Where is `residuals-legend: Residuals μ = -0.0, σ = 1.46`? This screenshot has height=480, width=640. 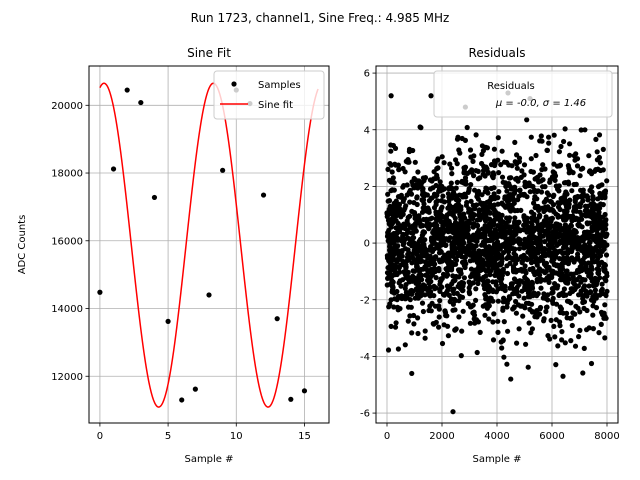
residuals-legend: Residuals μ = -0.0, σ = 1.46 is located at coordinates (523, 94).